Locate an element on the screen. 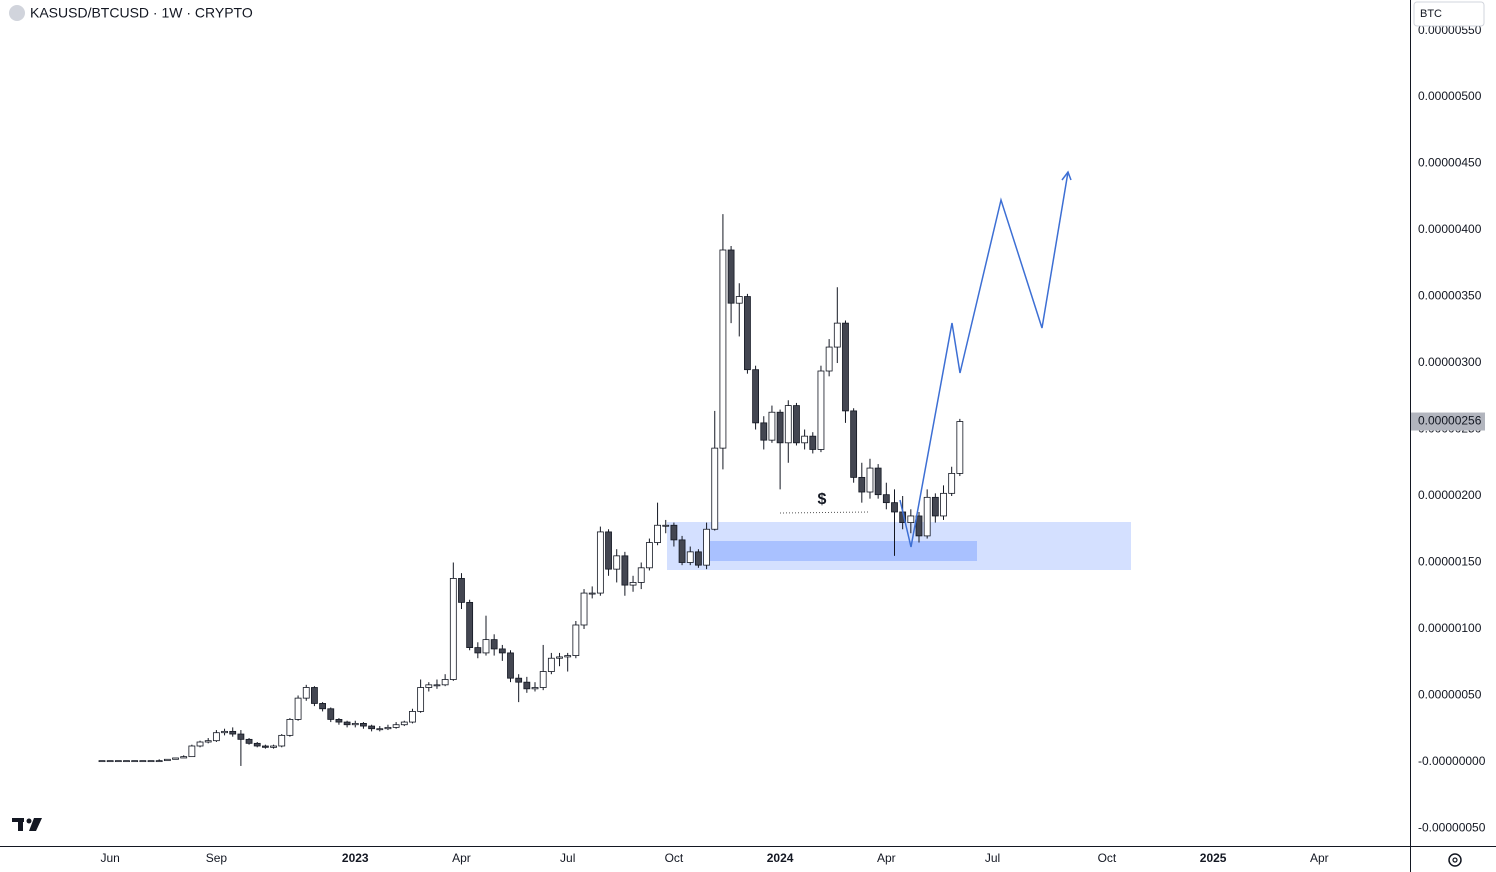  y-tick-label: 0.00000500 is located at coordinates (1450, 96).